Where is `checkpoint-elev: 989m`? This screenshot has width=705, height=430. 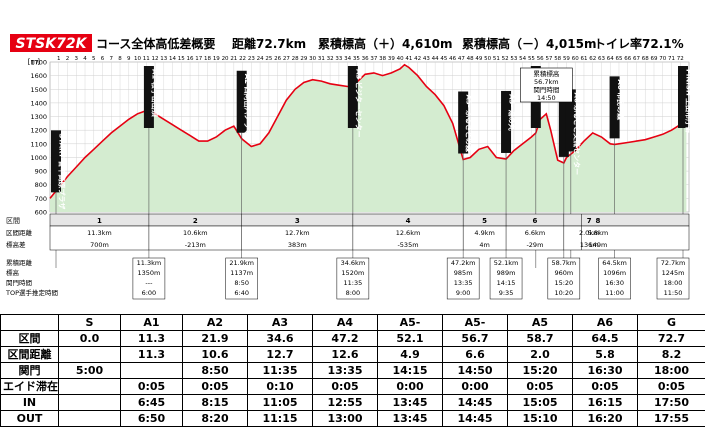 checkpoint-elev: 989m is located at coordinates (506, 273).